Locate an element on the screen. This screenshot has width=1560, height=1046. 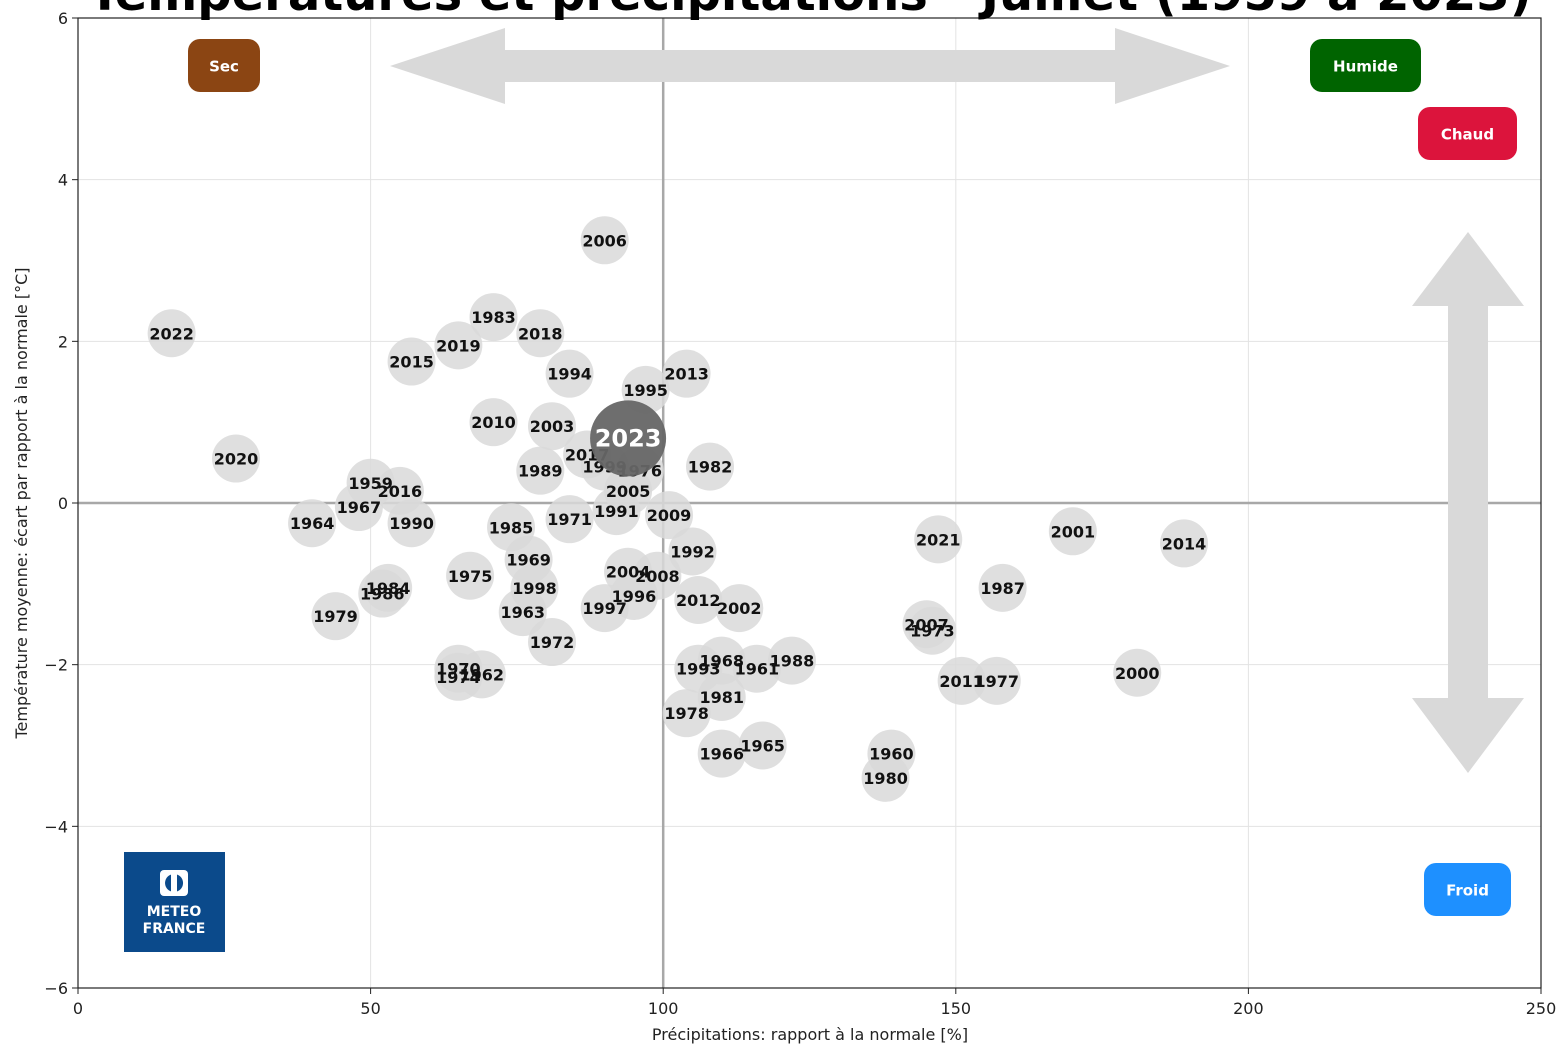
point-1965 is located at coordinates (762, 745).